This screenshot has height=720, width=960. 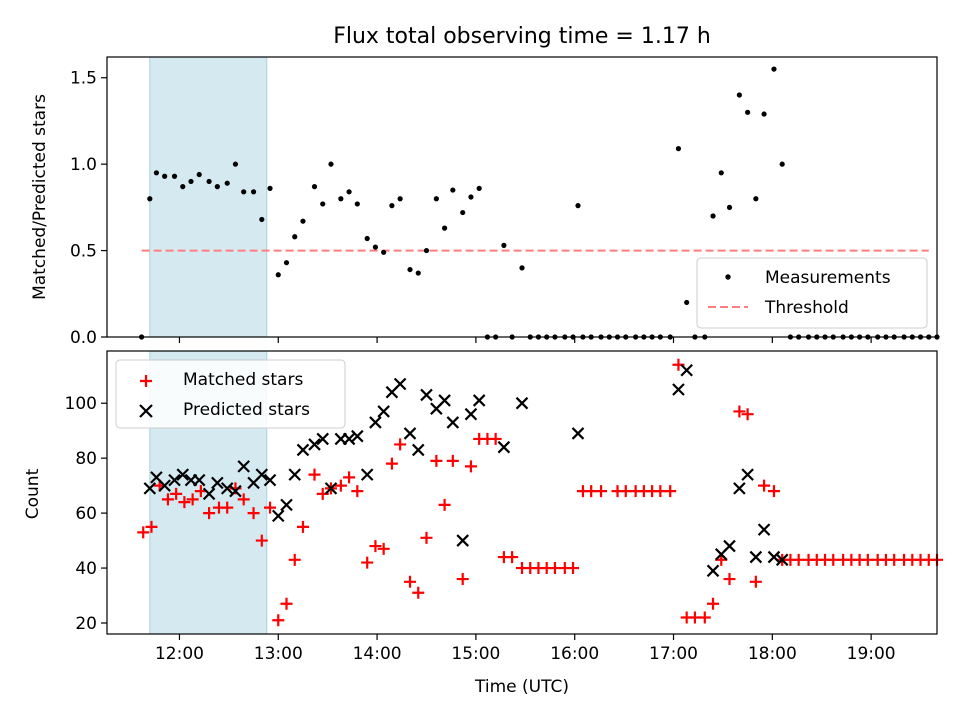 What do you see at coordinates (246, 410) in the screenshot?
I see `legend-predicted-label: Predicted stars` at bounding box center [246, 410].